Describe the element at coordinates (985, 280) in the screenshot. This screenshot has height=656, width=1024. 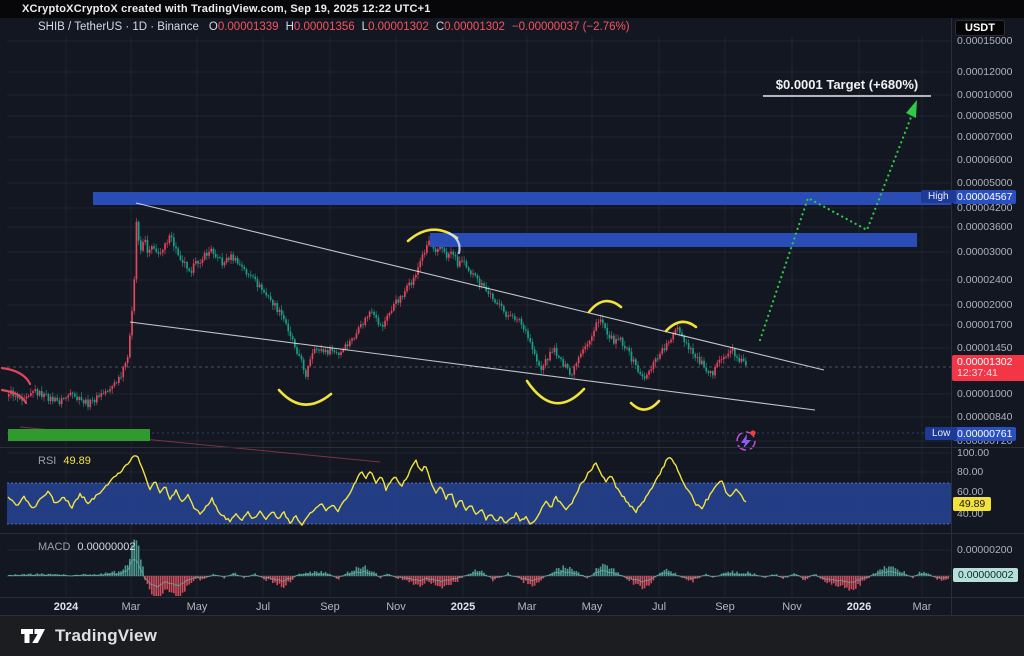
I see `price-tick-label: 0.00002400` at that location.